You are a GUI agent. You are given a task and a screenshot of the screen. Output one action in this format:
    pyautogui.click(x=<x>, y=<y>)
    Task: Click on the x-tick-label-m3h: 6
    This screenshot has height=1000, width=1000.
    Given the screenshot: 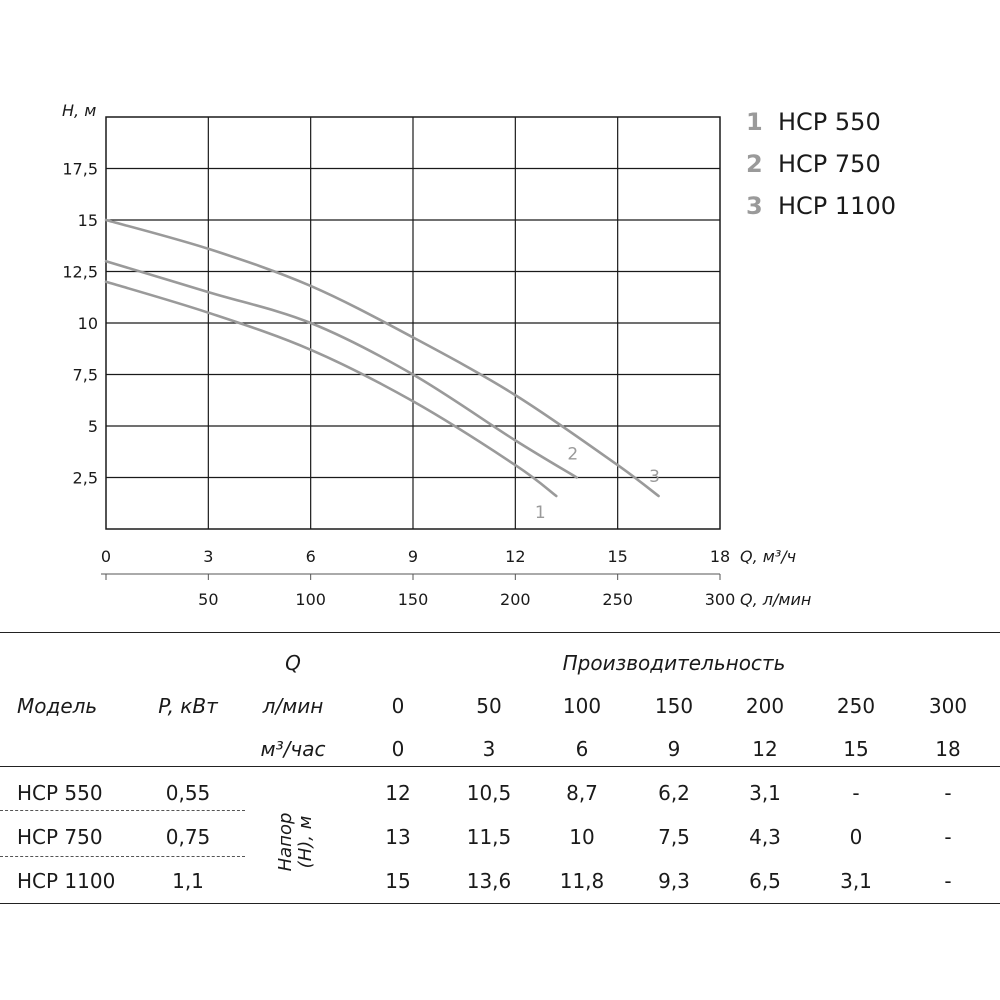 What is the action you would take?
    pyautogui.click(x=311, y=556)
    